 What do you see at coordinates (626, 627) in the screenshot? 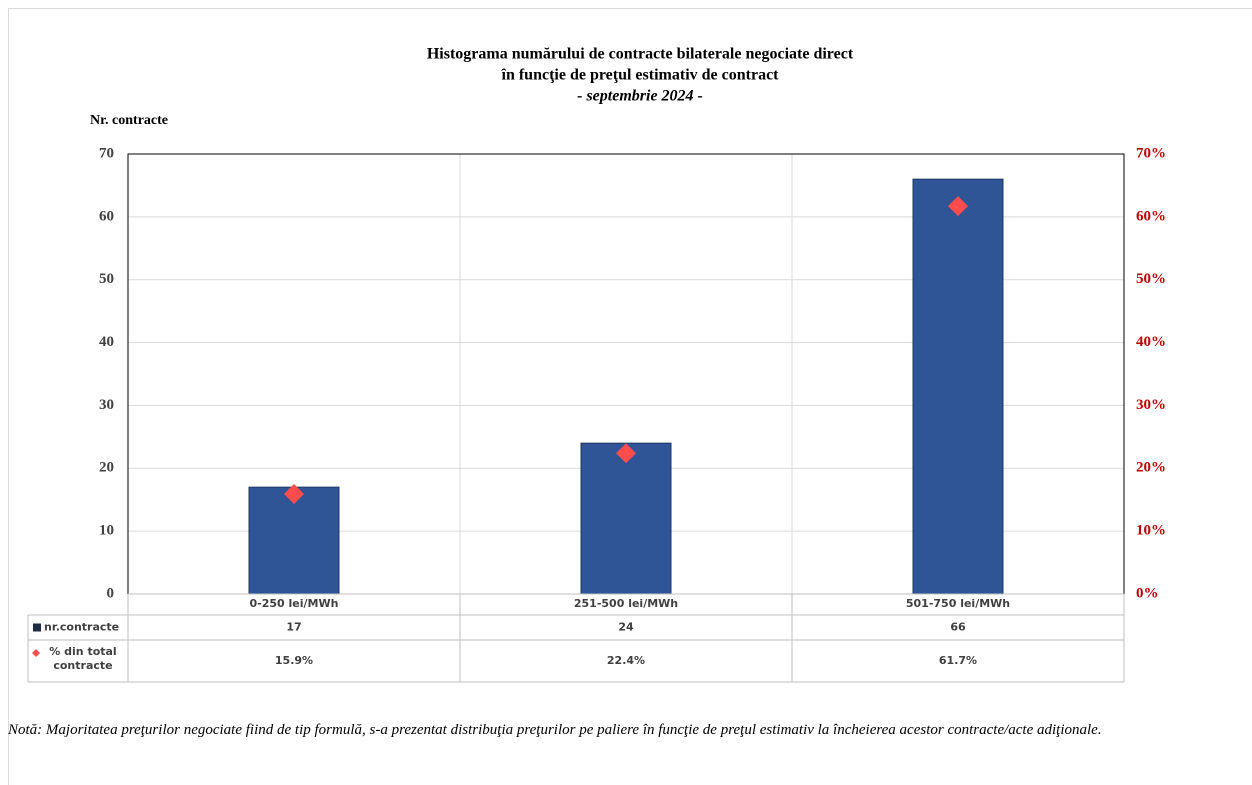
I see `table-value: 24` at bounding box center [626, 627].